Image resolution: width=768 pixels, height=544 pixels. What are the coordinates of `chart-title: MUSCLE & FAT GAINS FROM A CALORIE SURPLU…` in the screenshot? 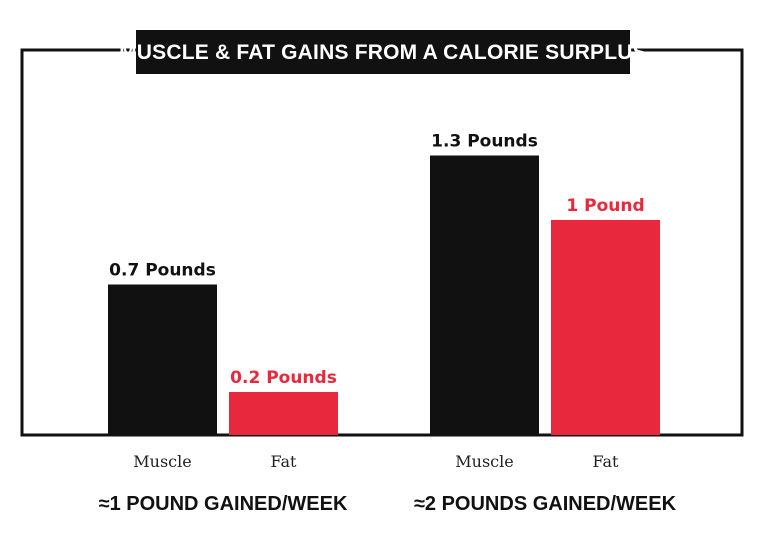 It's located at (383, 52).